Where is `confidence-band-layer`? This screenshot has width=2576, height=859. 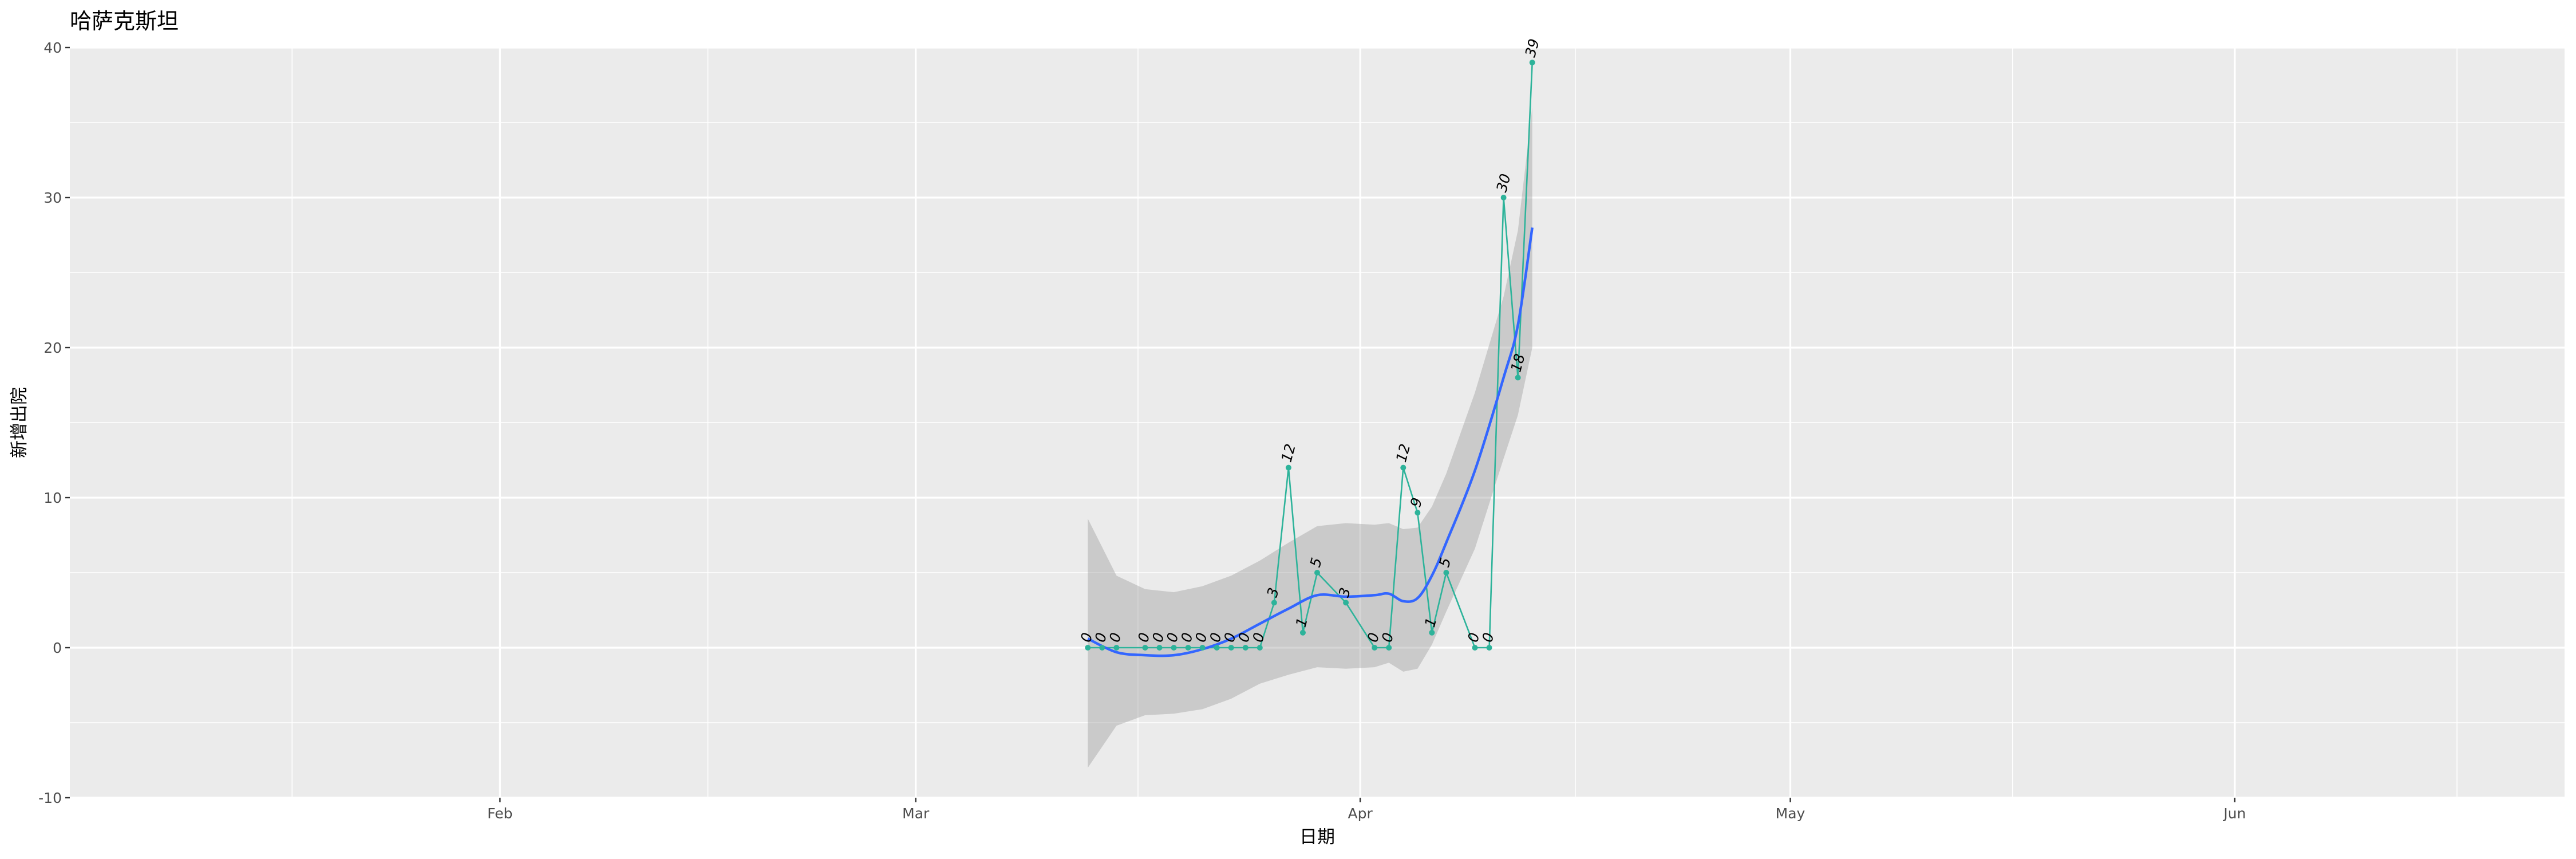
confidence-band-layer is located at coordinates (1310, 437).